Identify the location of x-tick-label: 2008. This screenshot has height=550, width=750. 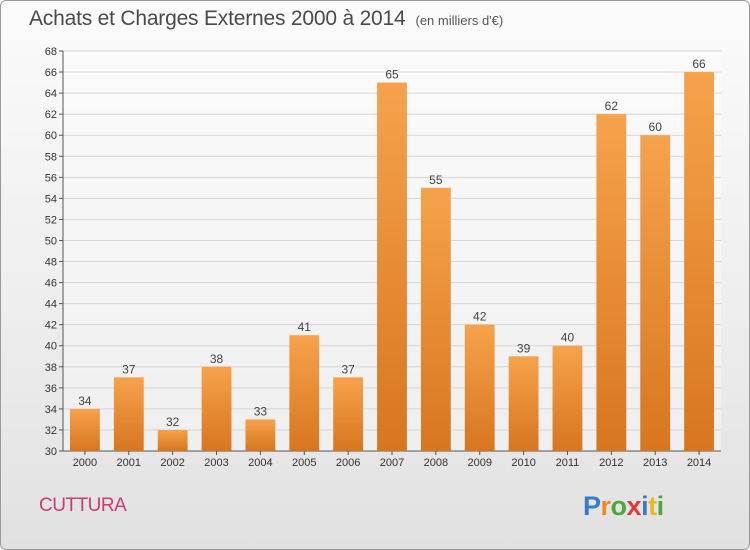
(436, 463).